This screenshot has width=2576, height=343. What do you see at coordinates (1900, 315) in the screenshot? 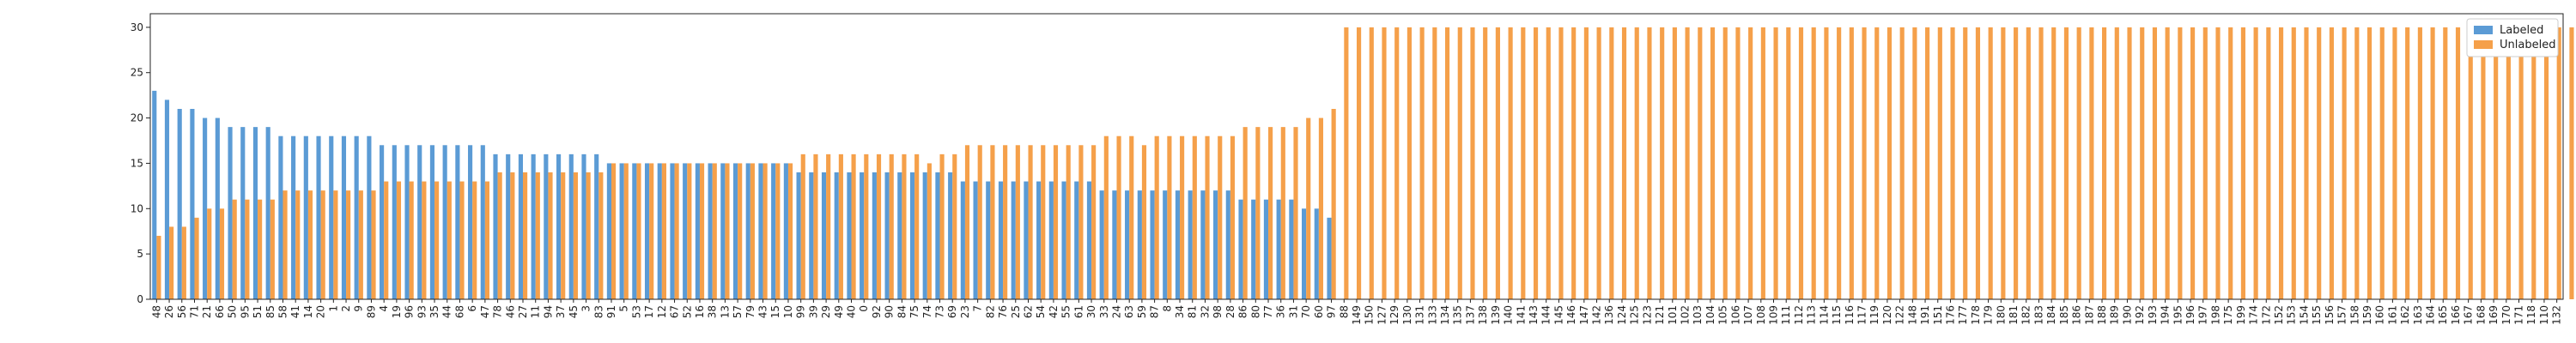
I see `x-tick-label: 122` at bounding box center [1900, 315].